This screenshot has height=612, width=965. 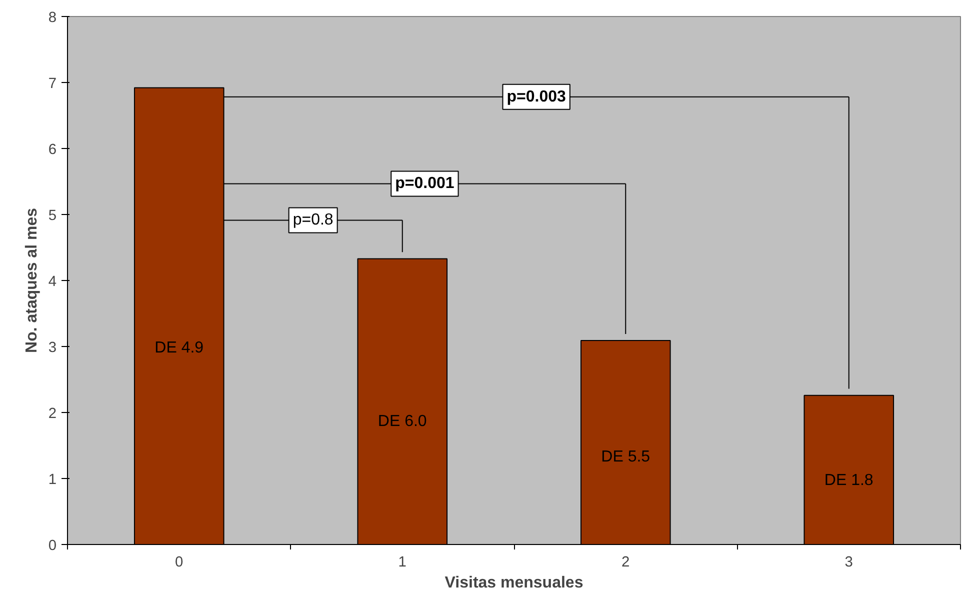 I want to click on annotation: DE 5.5, so click(x=625, y=457).